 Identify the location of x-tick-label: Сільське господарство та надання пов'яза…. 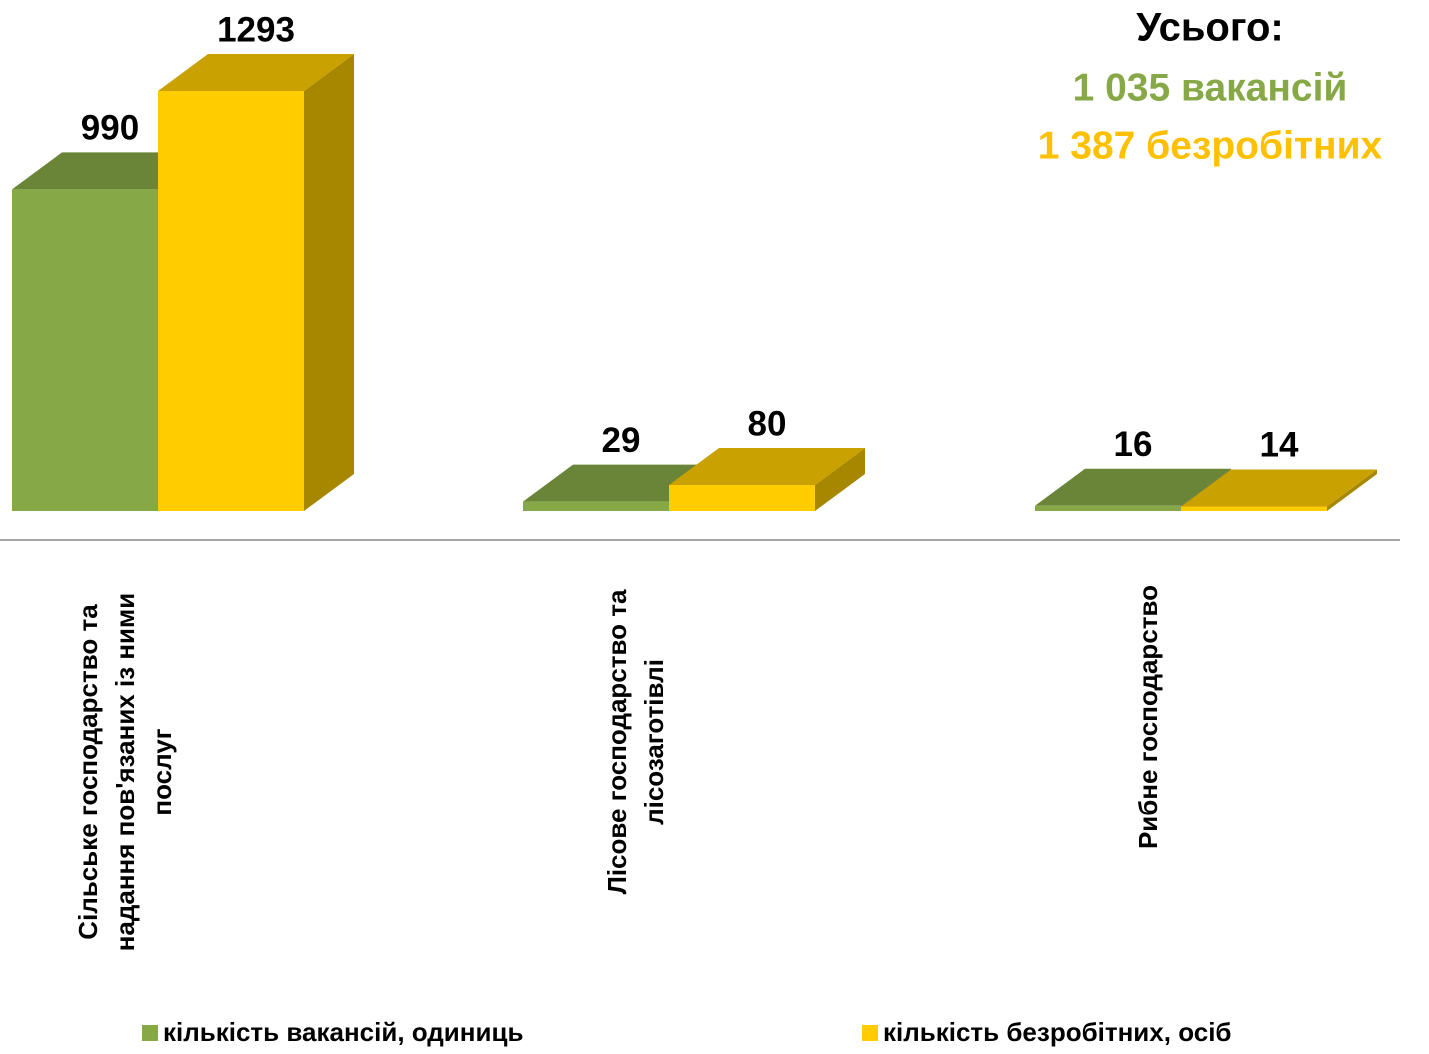
(124, 772).